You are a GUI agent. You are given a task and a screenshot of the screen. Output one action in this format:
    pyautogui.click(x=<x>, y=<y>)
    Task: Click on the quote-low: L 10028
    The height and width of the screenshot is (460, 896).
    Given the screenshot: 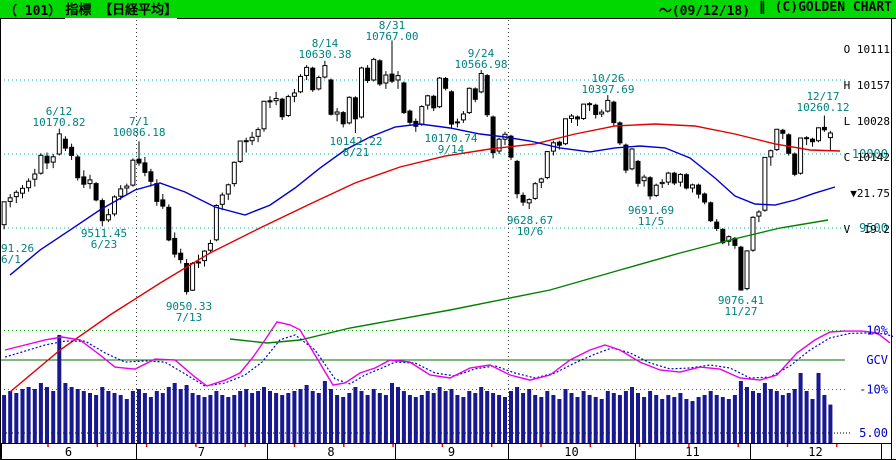 What is the action you would take?
    pyautogui.click(x=866, y=121)
    